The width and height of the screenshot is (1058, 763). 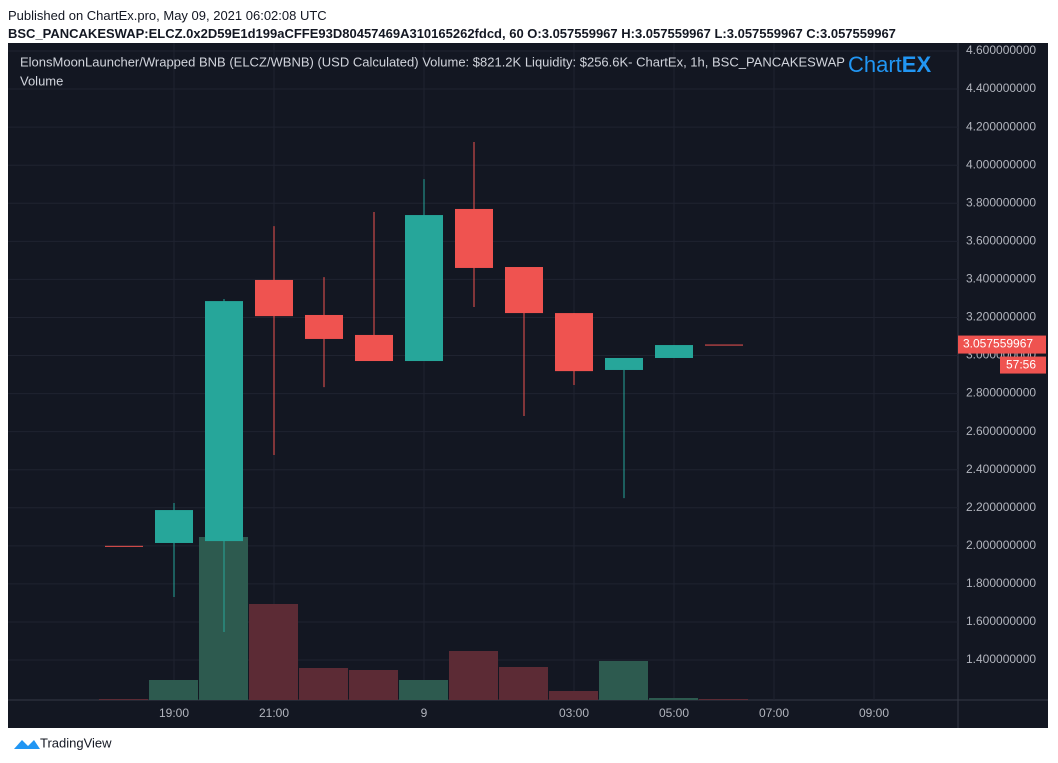 I want to click on x-tick-label: 03:00, so click(x=574, y=713).